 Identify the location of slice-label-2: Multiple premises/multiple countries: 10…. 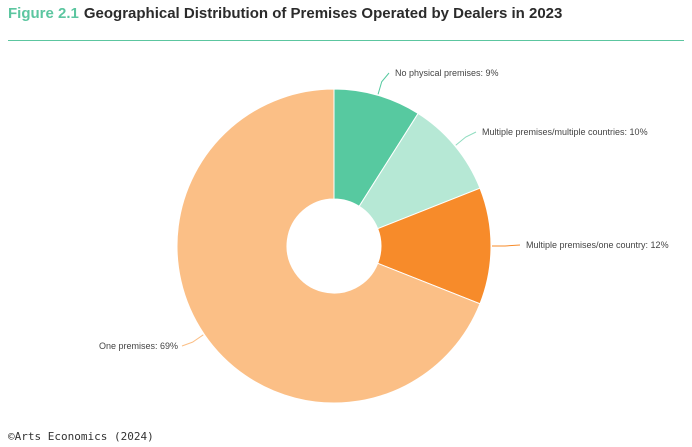
(565, 132).